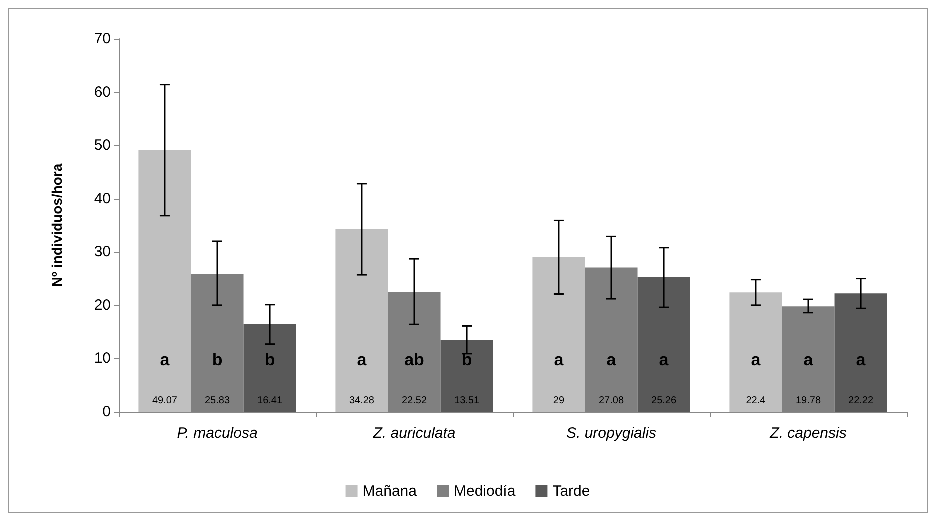  I want to click on data-label: 19.78, so click(809, 401).